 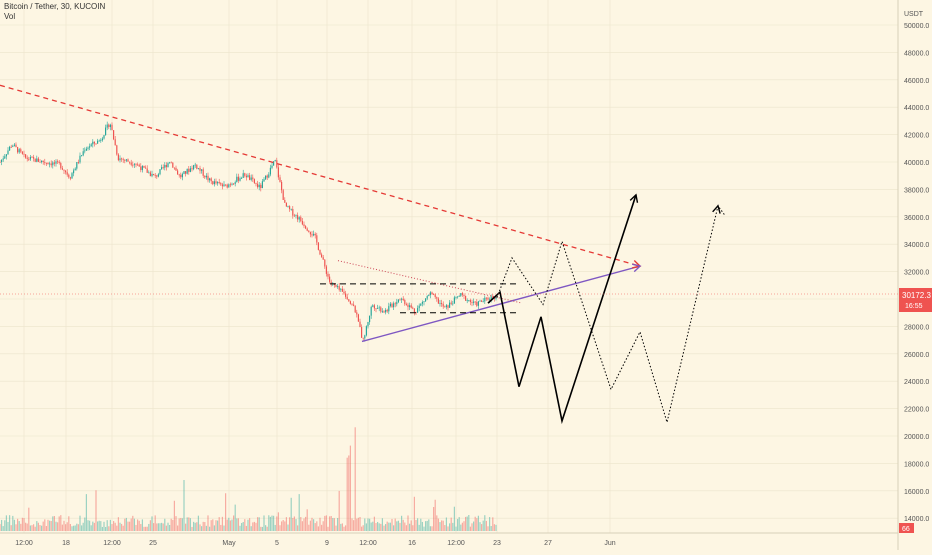 What do you see at coordinates (277, 543) in the screenshot?
I see `time-tick-label: 5` at bounding box center [277, 543].